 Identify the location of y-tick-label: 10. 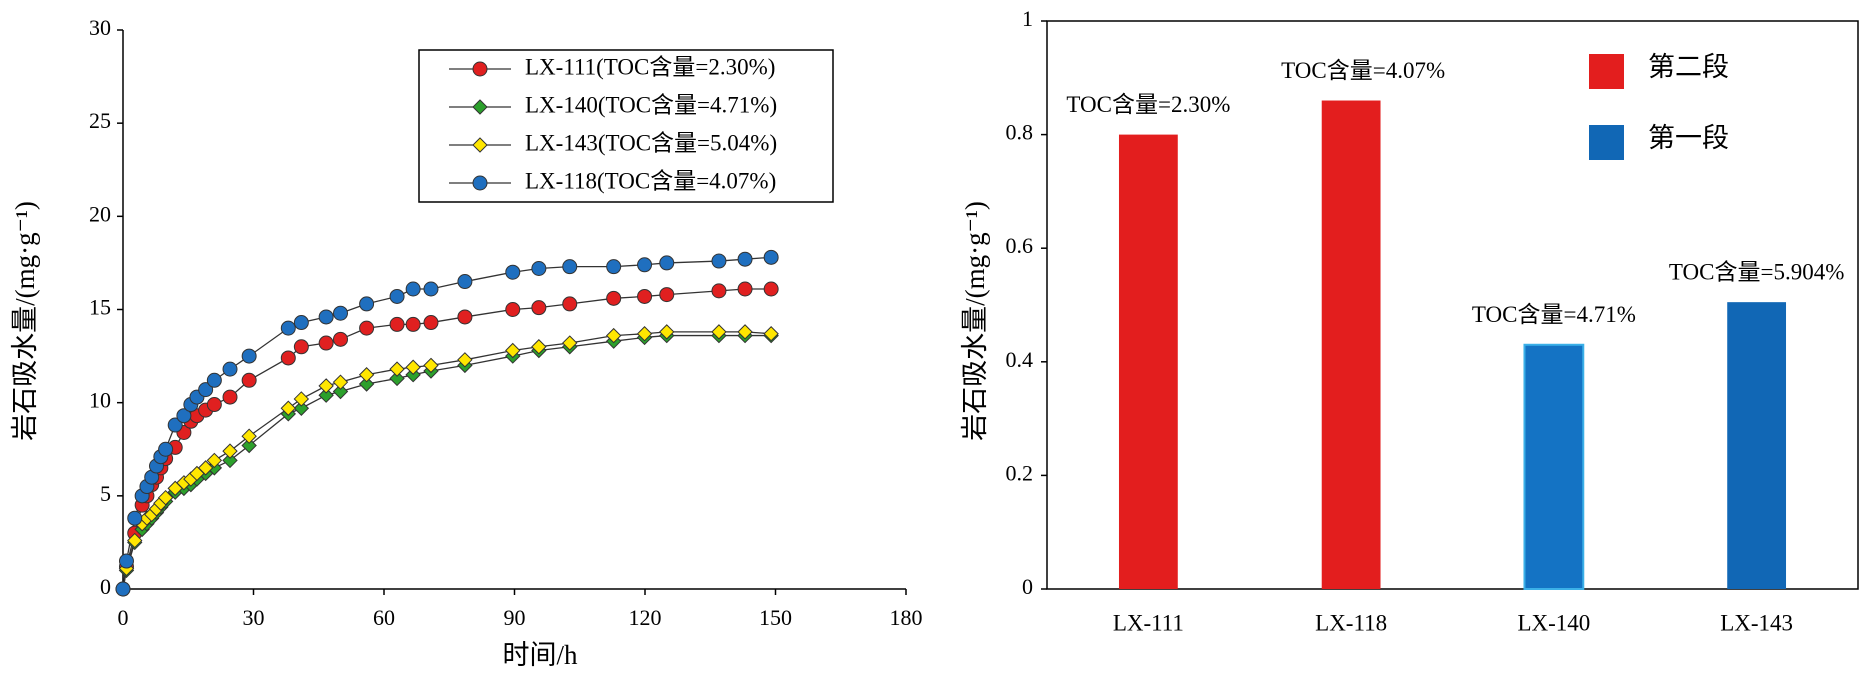
(100, 400).